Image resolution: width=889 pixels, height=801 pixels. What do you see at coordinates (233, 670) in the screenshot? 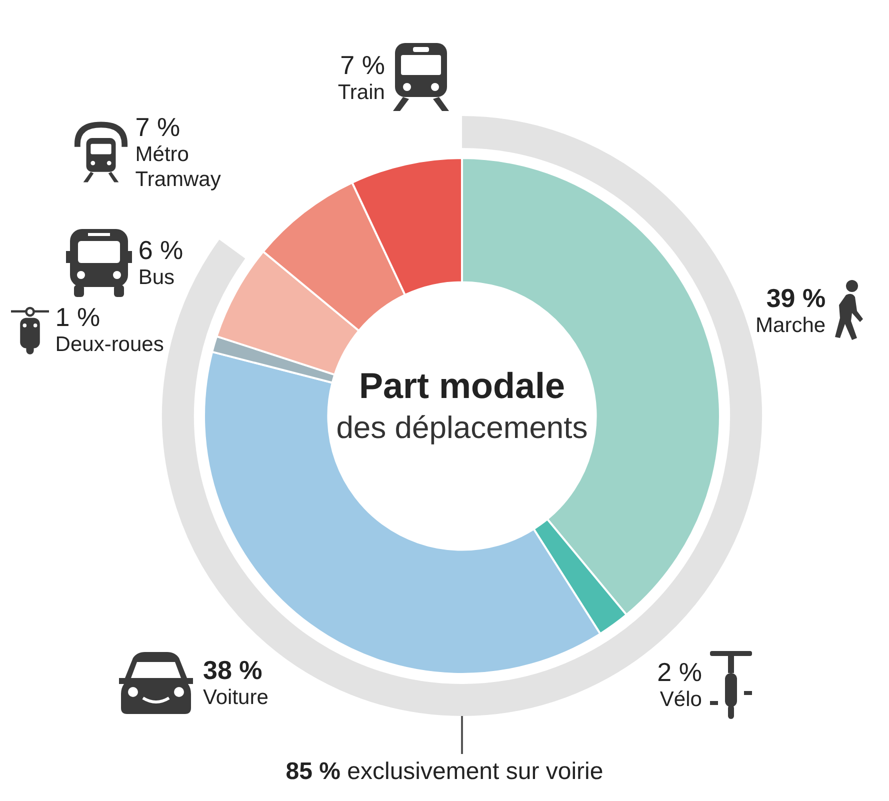
I see `data-label: 38 %` at bounding box center [233, 670].